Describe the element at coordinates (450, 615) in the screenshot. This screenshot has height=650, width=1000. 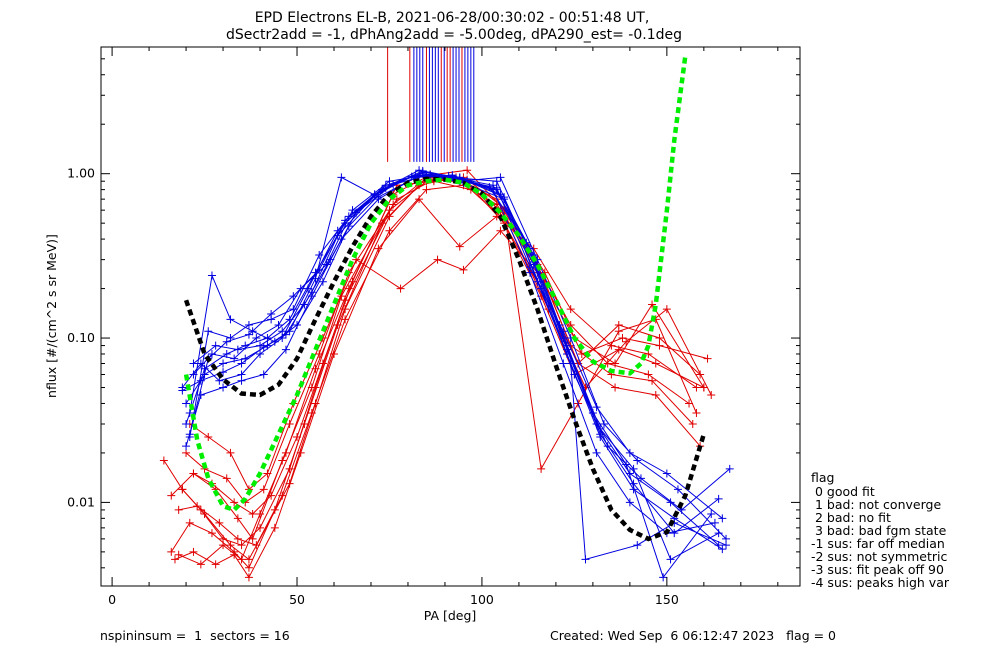
I see `x-axis-label: PA [deg]` at that location.